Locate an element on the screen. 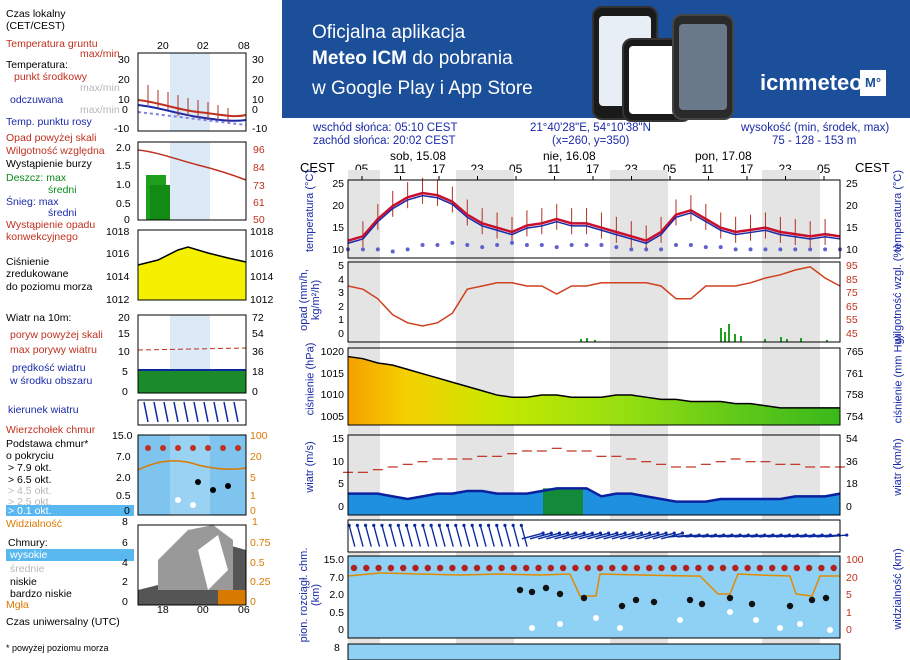  legend-wind-tick-l-3: 5 is located at coordinates (125, 372).